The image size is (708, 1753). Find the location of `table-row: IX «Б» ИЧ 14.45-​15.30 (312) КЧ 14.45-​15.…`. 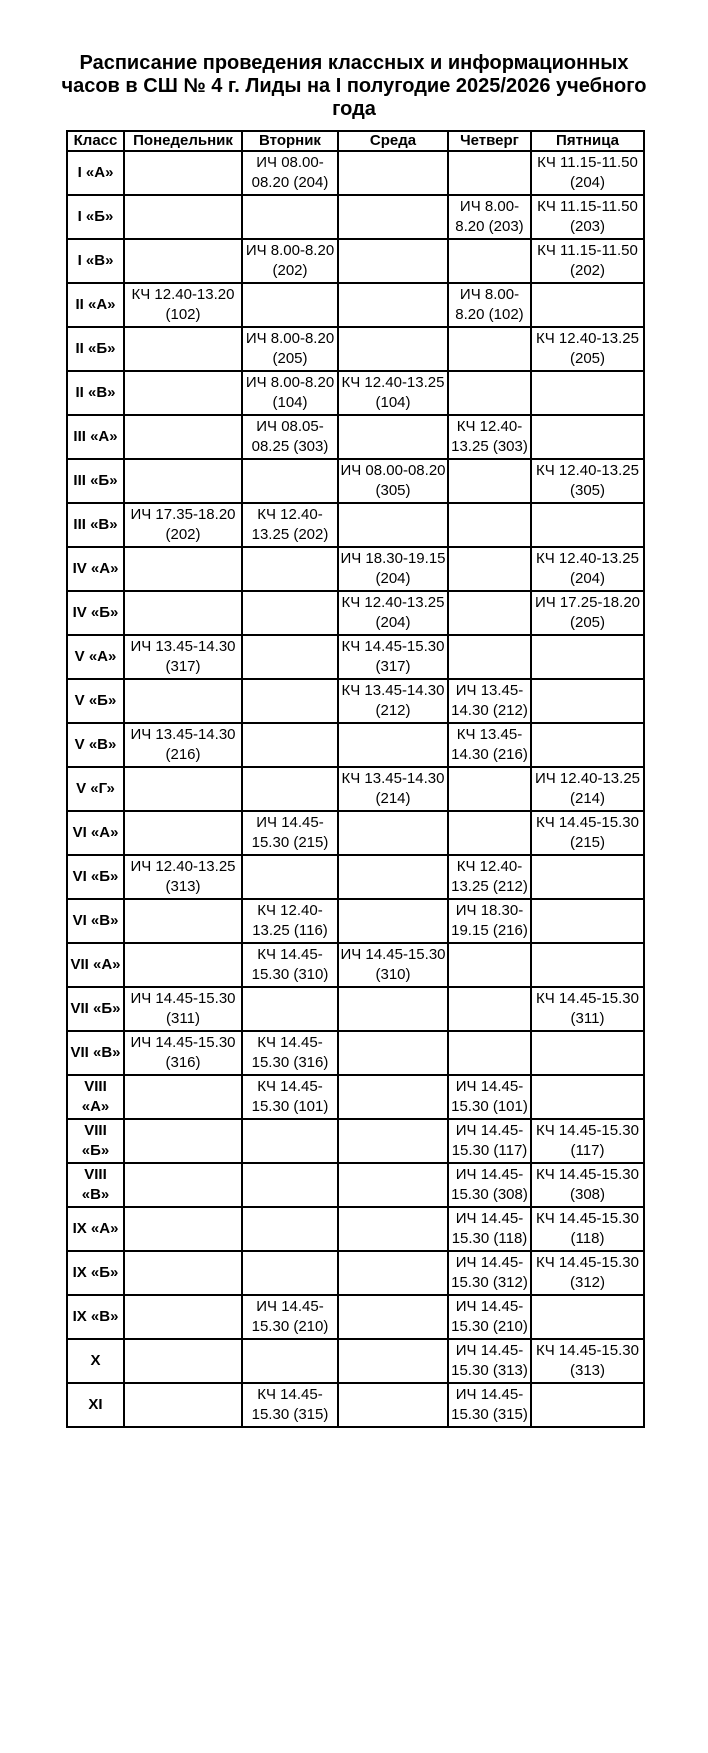

table-row: IX «Б» ИЧ 14.45-​15.30 (312) КЧ 14.45-​15.… is located at coordinates (355, 1273).